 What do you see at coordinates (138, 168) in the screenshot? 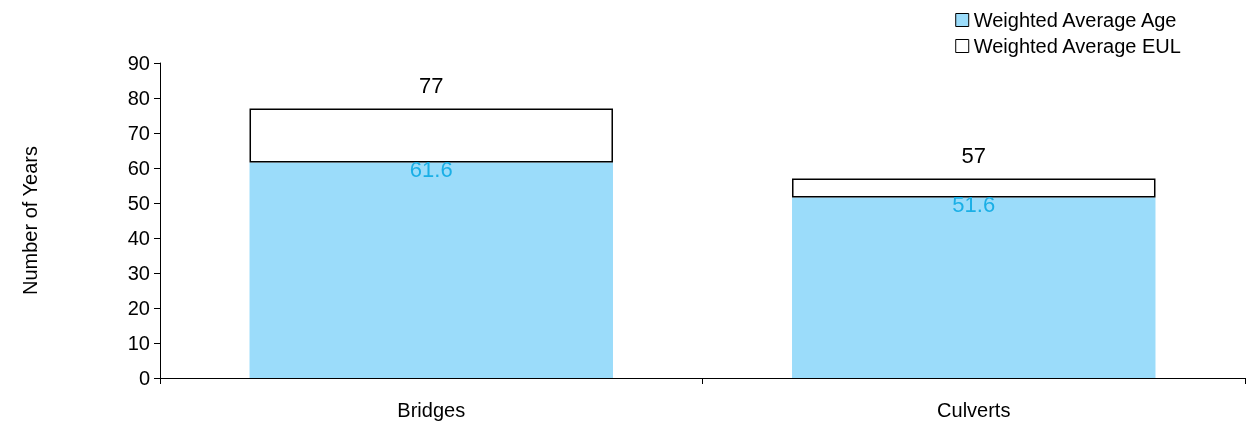
I see `y-tick-label: 60` at bounding box center [138, 168].